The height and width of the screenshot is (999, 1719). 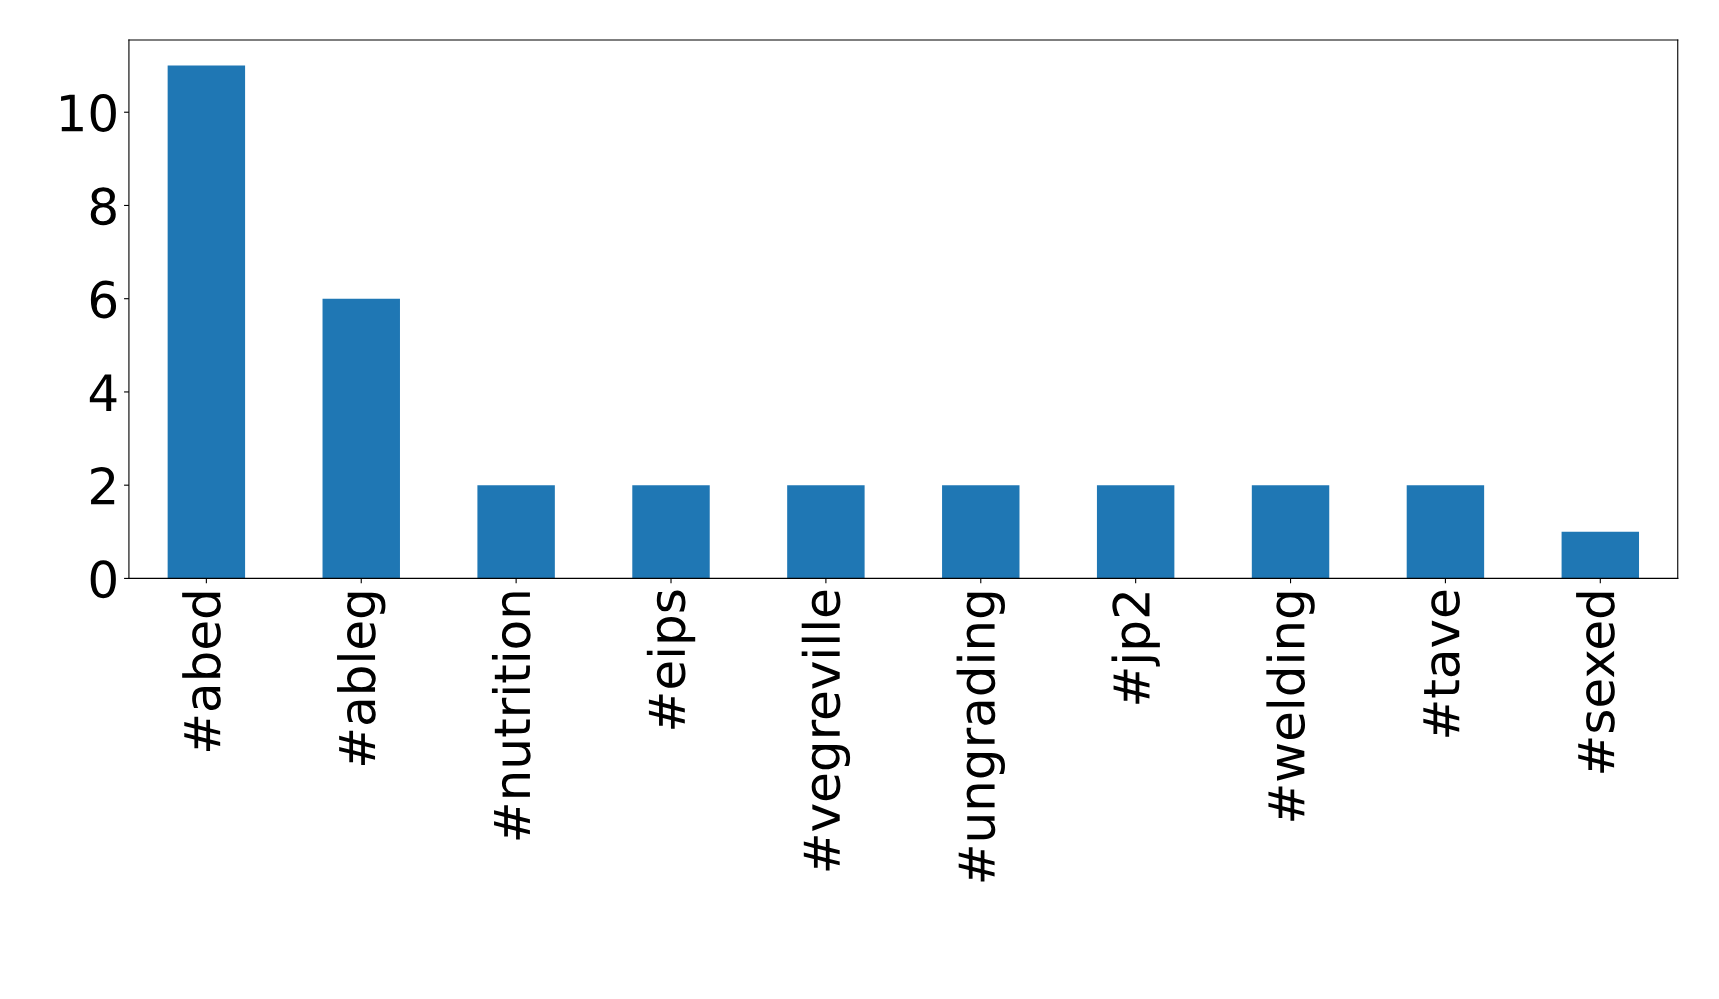 I want to click on x-tick-label: #welding, so click(x=1290, y=706).